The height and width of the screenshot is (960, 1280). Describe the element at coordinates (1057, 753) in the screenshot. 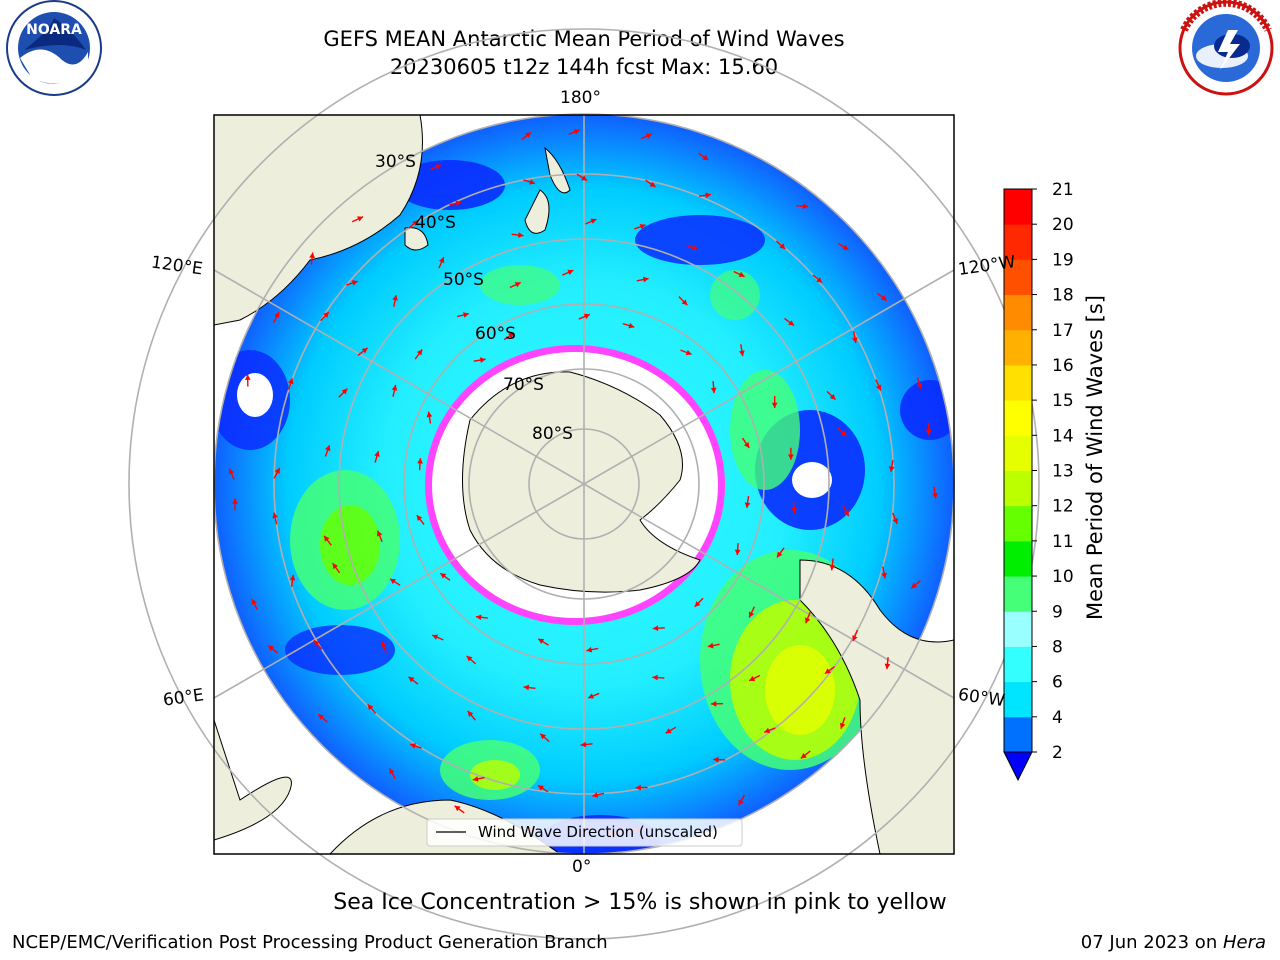

I see `colorbar-tick-label: 2` at that location.